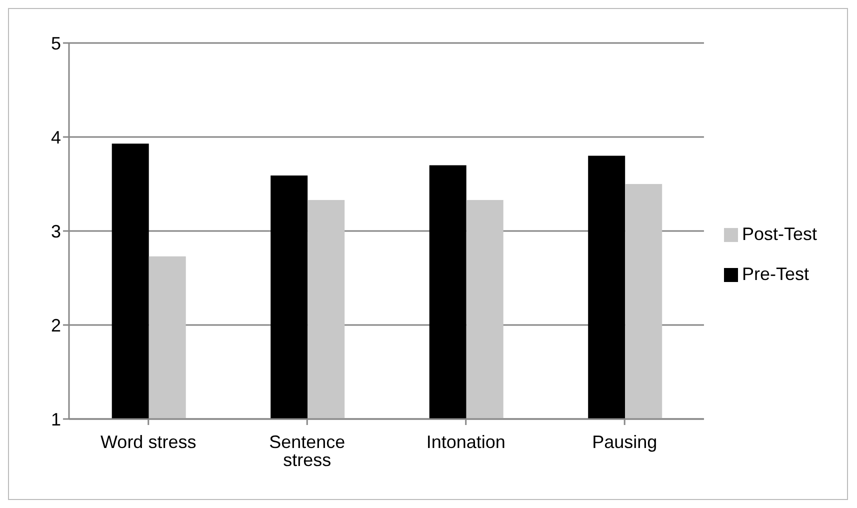 This screenshot has width=857, height=508. Describe the element at coordinates (55, 325) in the screenshot. I see `y-tick-label: 2` at that location.